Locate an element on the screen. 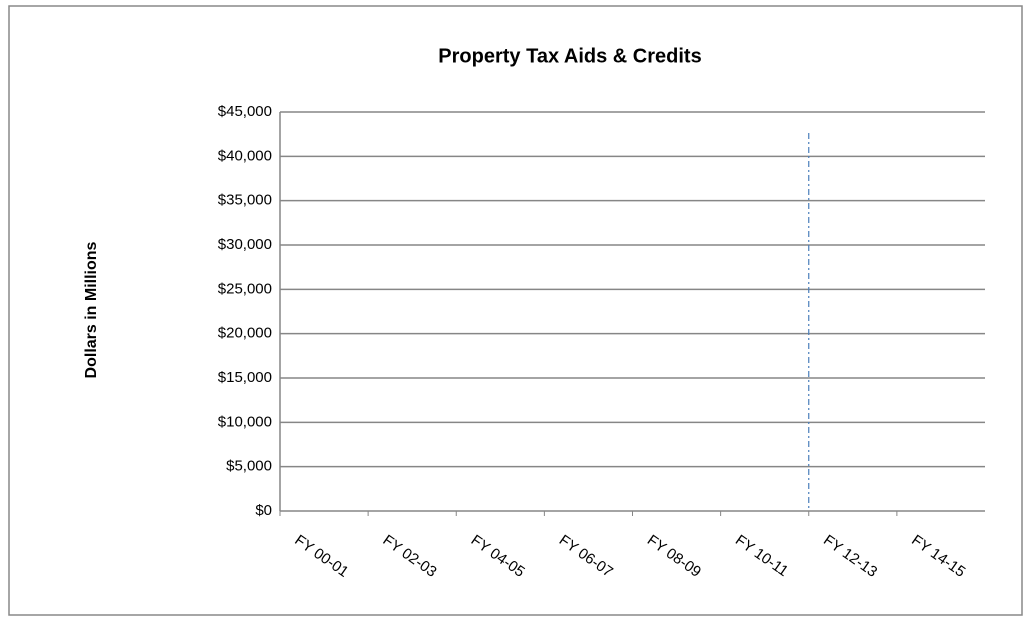 This screenshot has height=624, width=1034. y-tick-label: $40,000 is located at coordinates (245, 155).